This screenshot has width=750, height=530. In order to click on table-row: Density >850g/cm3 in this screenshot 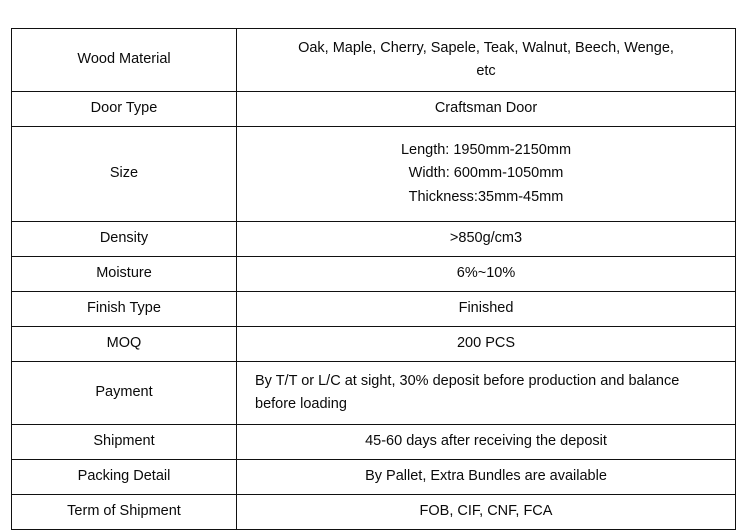, I will do `click(373, 239)`.